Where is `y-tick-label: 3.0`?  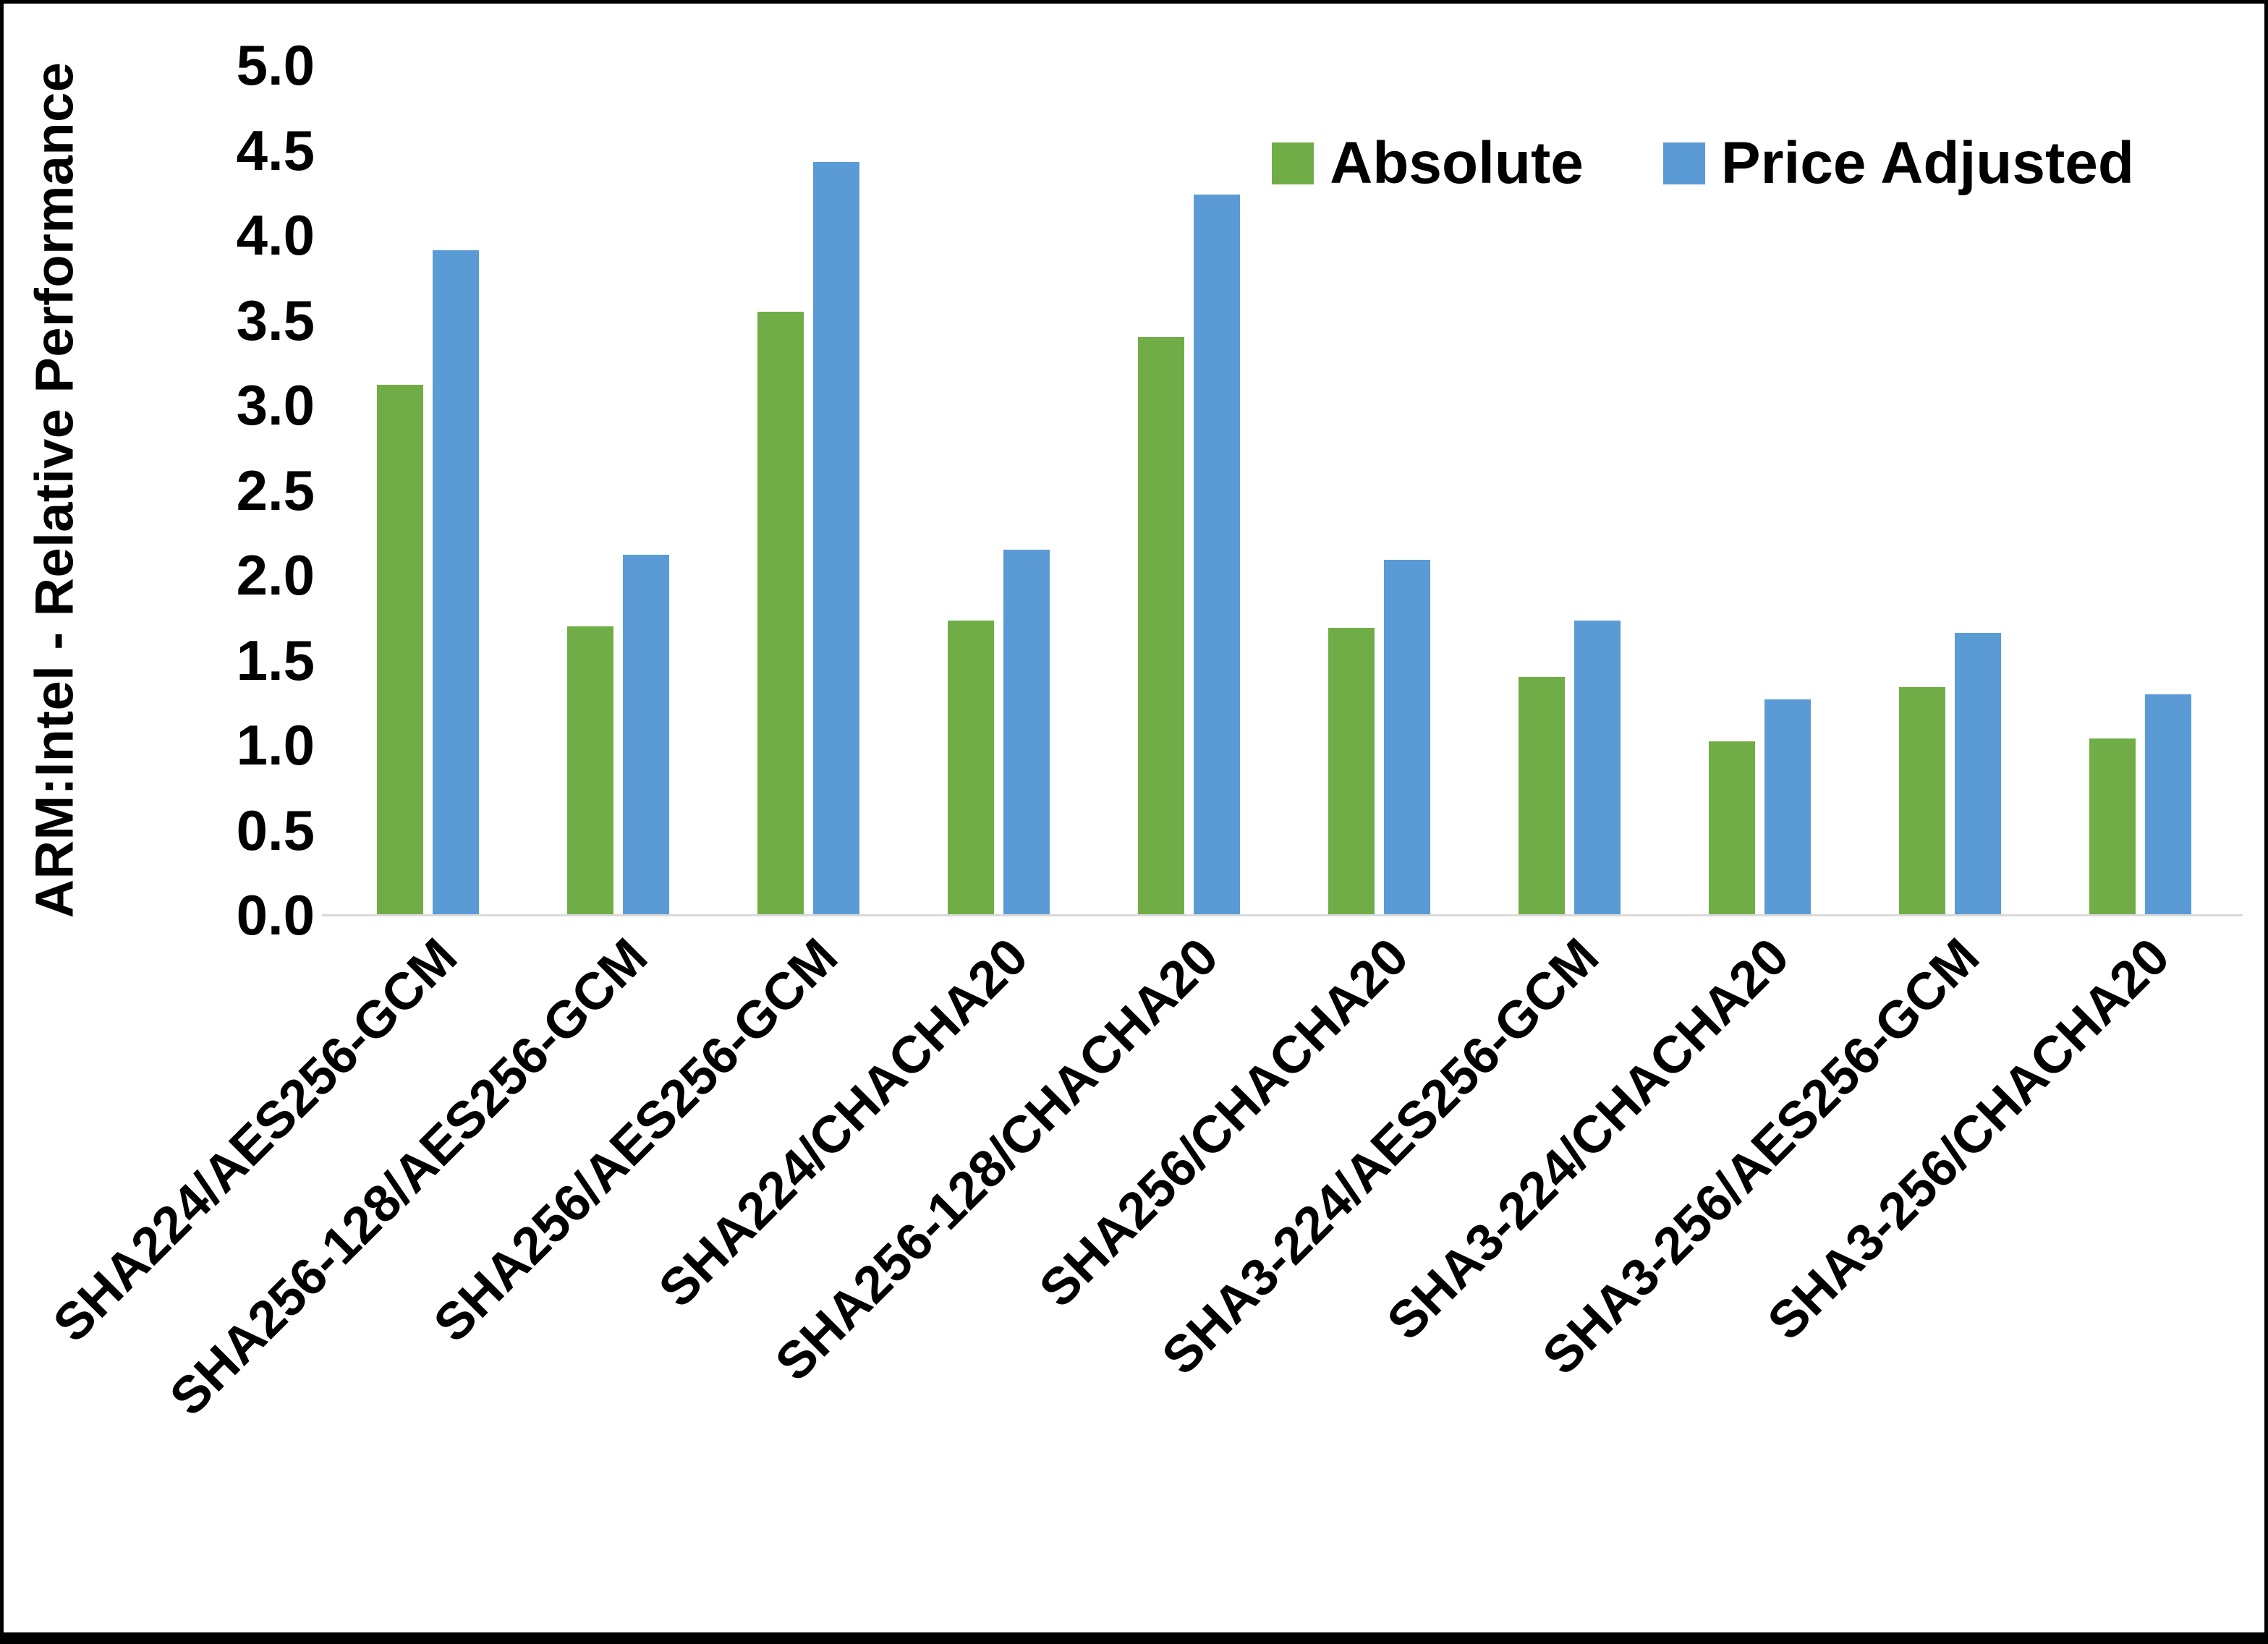
y-tick-label: 3.0 is located at coordinates (275, 405).